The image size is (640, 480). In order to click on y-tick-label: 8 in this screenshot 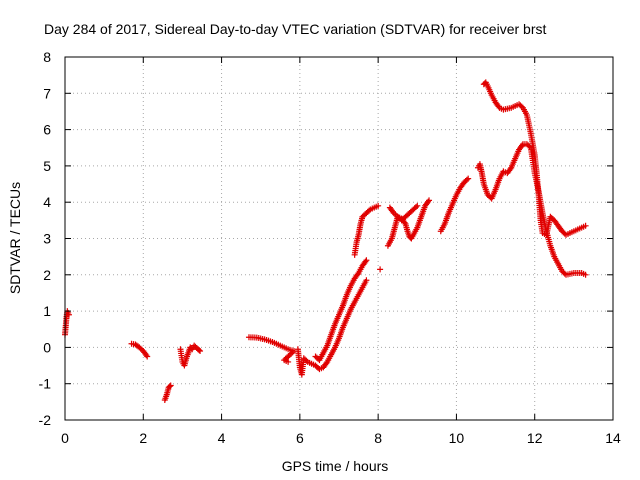, I will do `click(47, 57)`.